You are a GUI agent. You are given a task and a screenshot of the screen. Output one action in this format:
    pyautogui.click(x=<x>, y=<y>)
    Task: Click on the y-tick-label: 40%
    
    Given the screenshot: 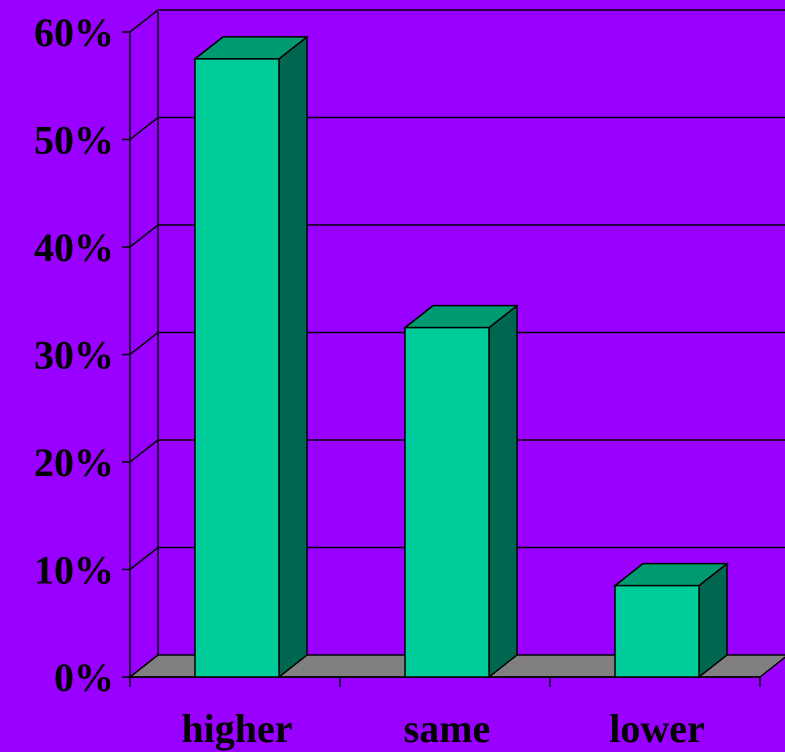 What is the action you would take?
    pyautogui.click(x=74, y=247)
    